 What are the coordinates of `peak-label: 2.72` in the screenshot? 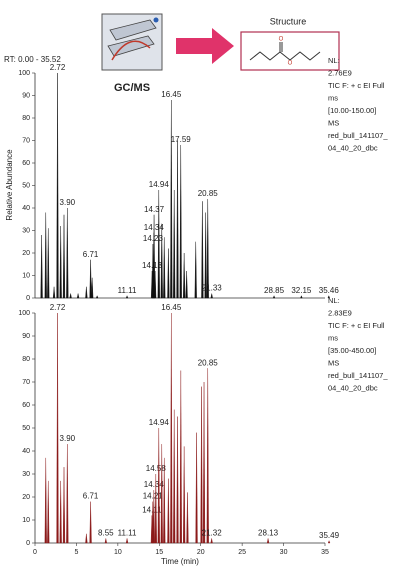 It's located at (58, 67).